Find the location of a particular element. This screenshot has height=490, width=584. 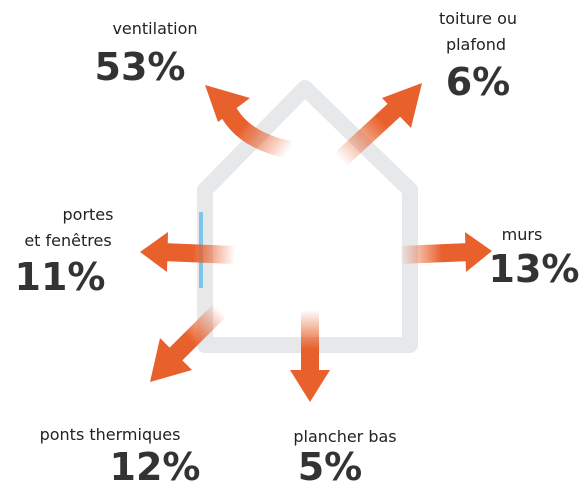

label: ponts thermiques is located at coordinates (110, 434).